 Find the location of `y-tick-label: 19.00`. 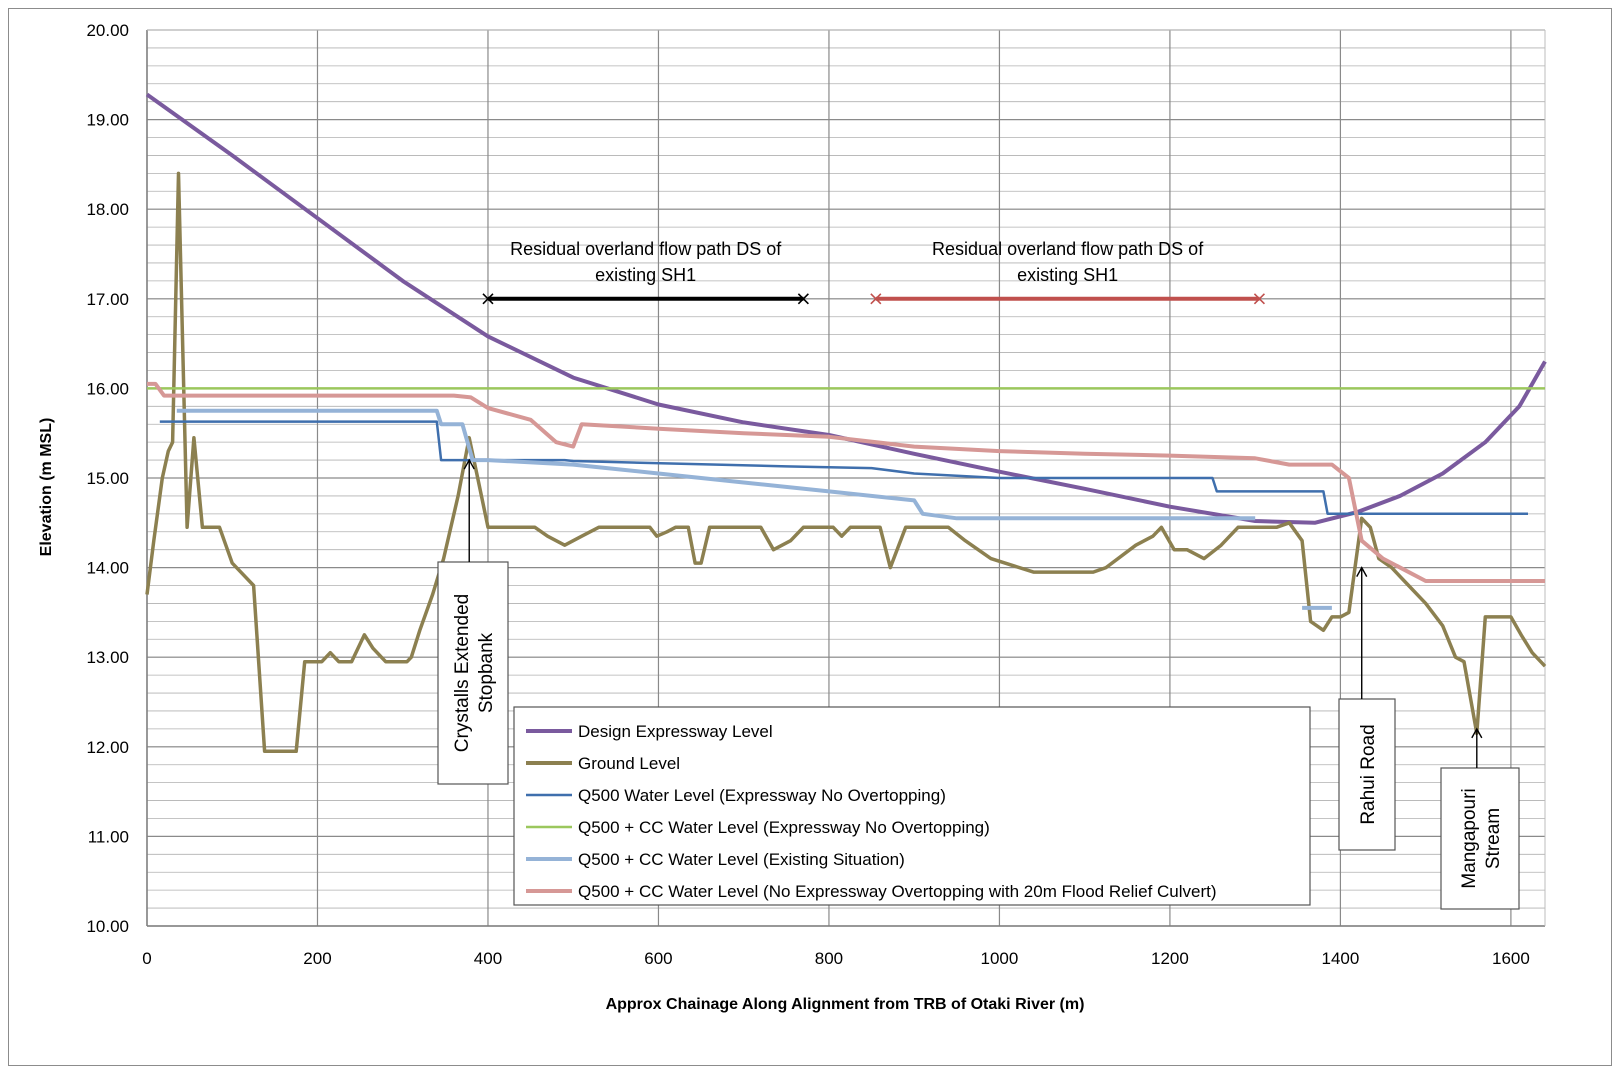

y-tick-label: 19.00 is located at coordinates (107, 120).